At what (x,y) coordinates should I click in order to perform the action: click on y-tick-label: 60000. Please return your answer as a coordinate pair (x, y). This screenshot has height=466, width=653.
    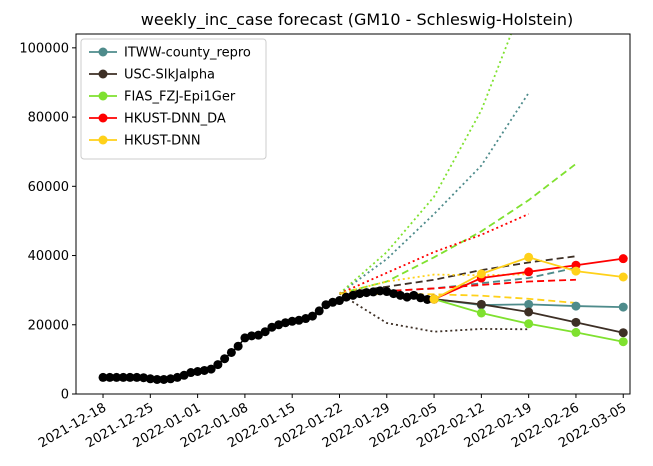
    Looking at the image, I should click on (48, 187).